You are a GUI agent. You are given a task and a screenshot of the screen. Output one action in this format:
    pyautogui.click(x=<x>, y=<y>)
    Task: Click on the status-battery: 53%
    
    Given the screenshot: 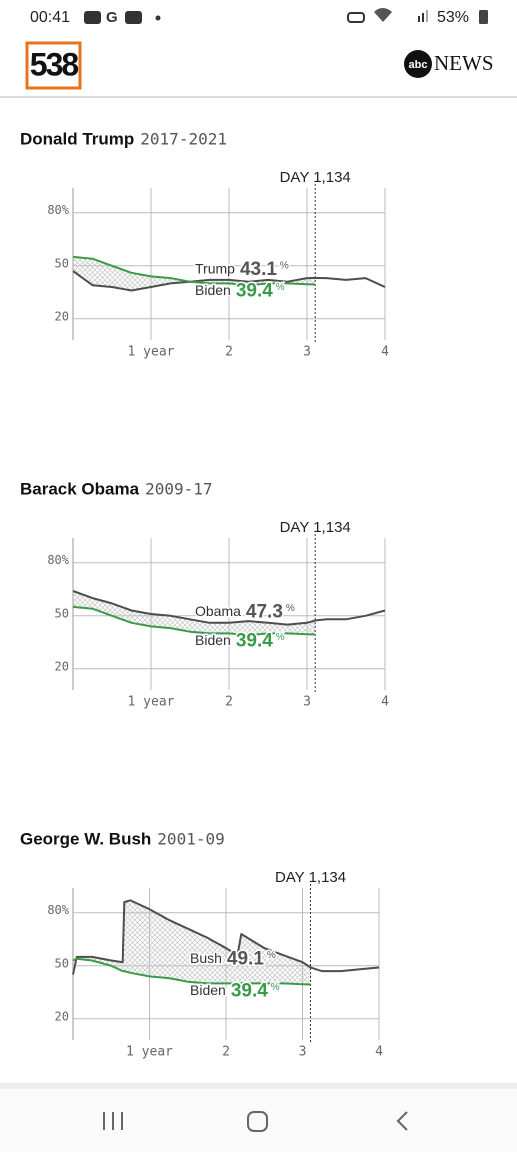 What is the action you would take?
    pyautogui.click(x=453, y=17)
    